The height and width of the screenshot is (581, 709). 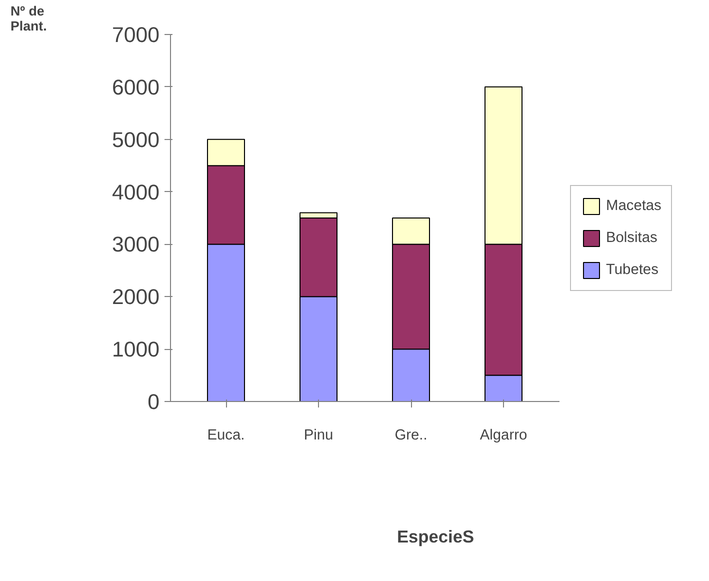 What do you see at coordinates (136, 297) in the screenshot?
I see `y-tick-label: 2000` at bounding box center [136, 297].